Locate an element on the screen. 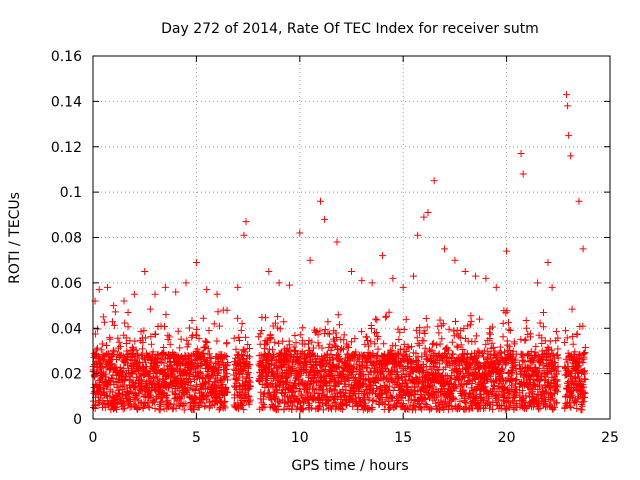 Image resolution: width=640 pixels, height=480 pixels. y-tick-label: 0.12 is located at coordinates (66, 148).